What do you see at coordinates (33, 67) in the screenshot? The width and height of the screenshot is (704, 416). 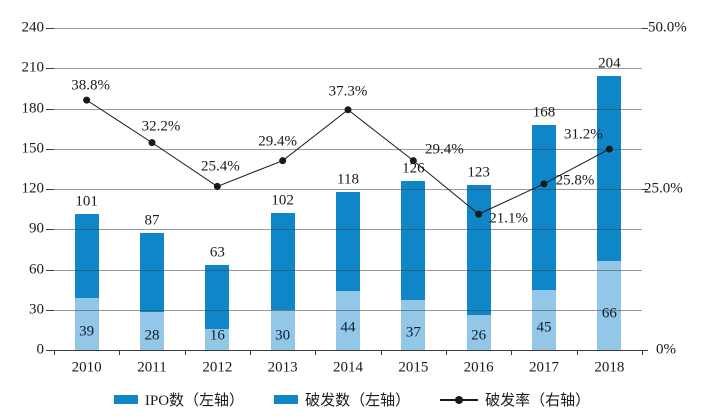 I see `left-axis-tick-label: 210` at bounding box center [33, 67].